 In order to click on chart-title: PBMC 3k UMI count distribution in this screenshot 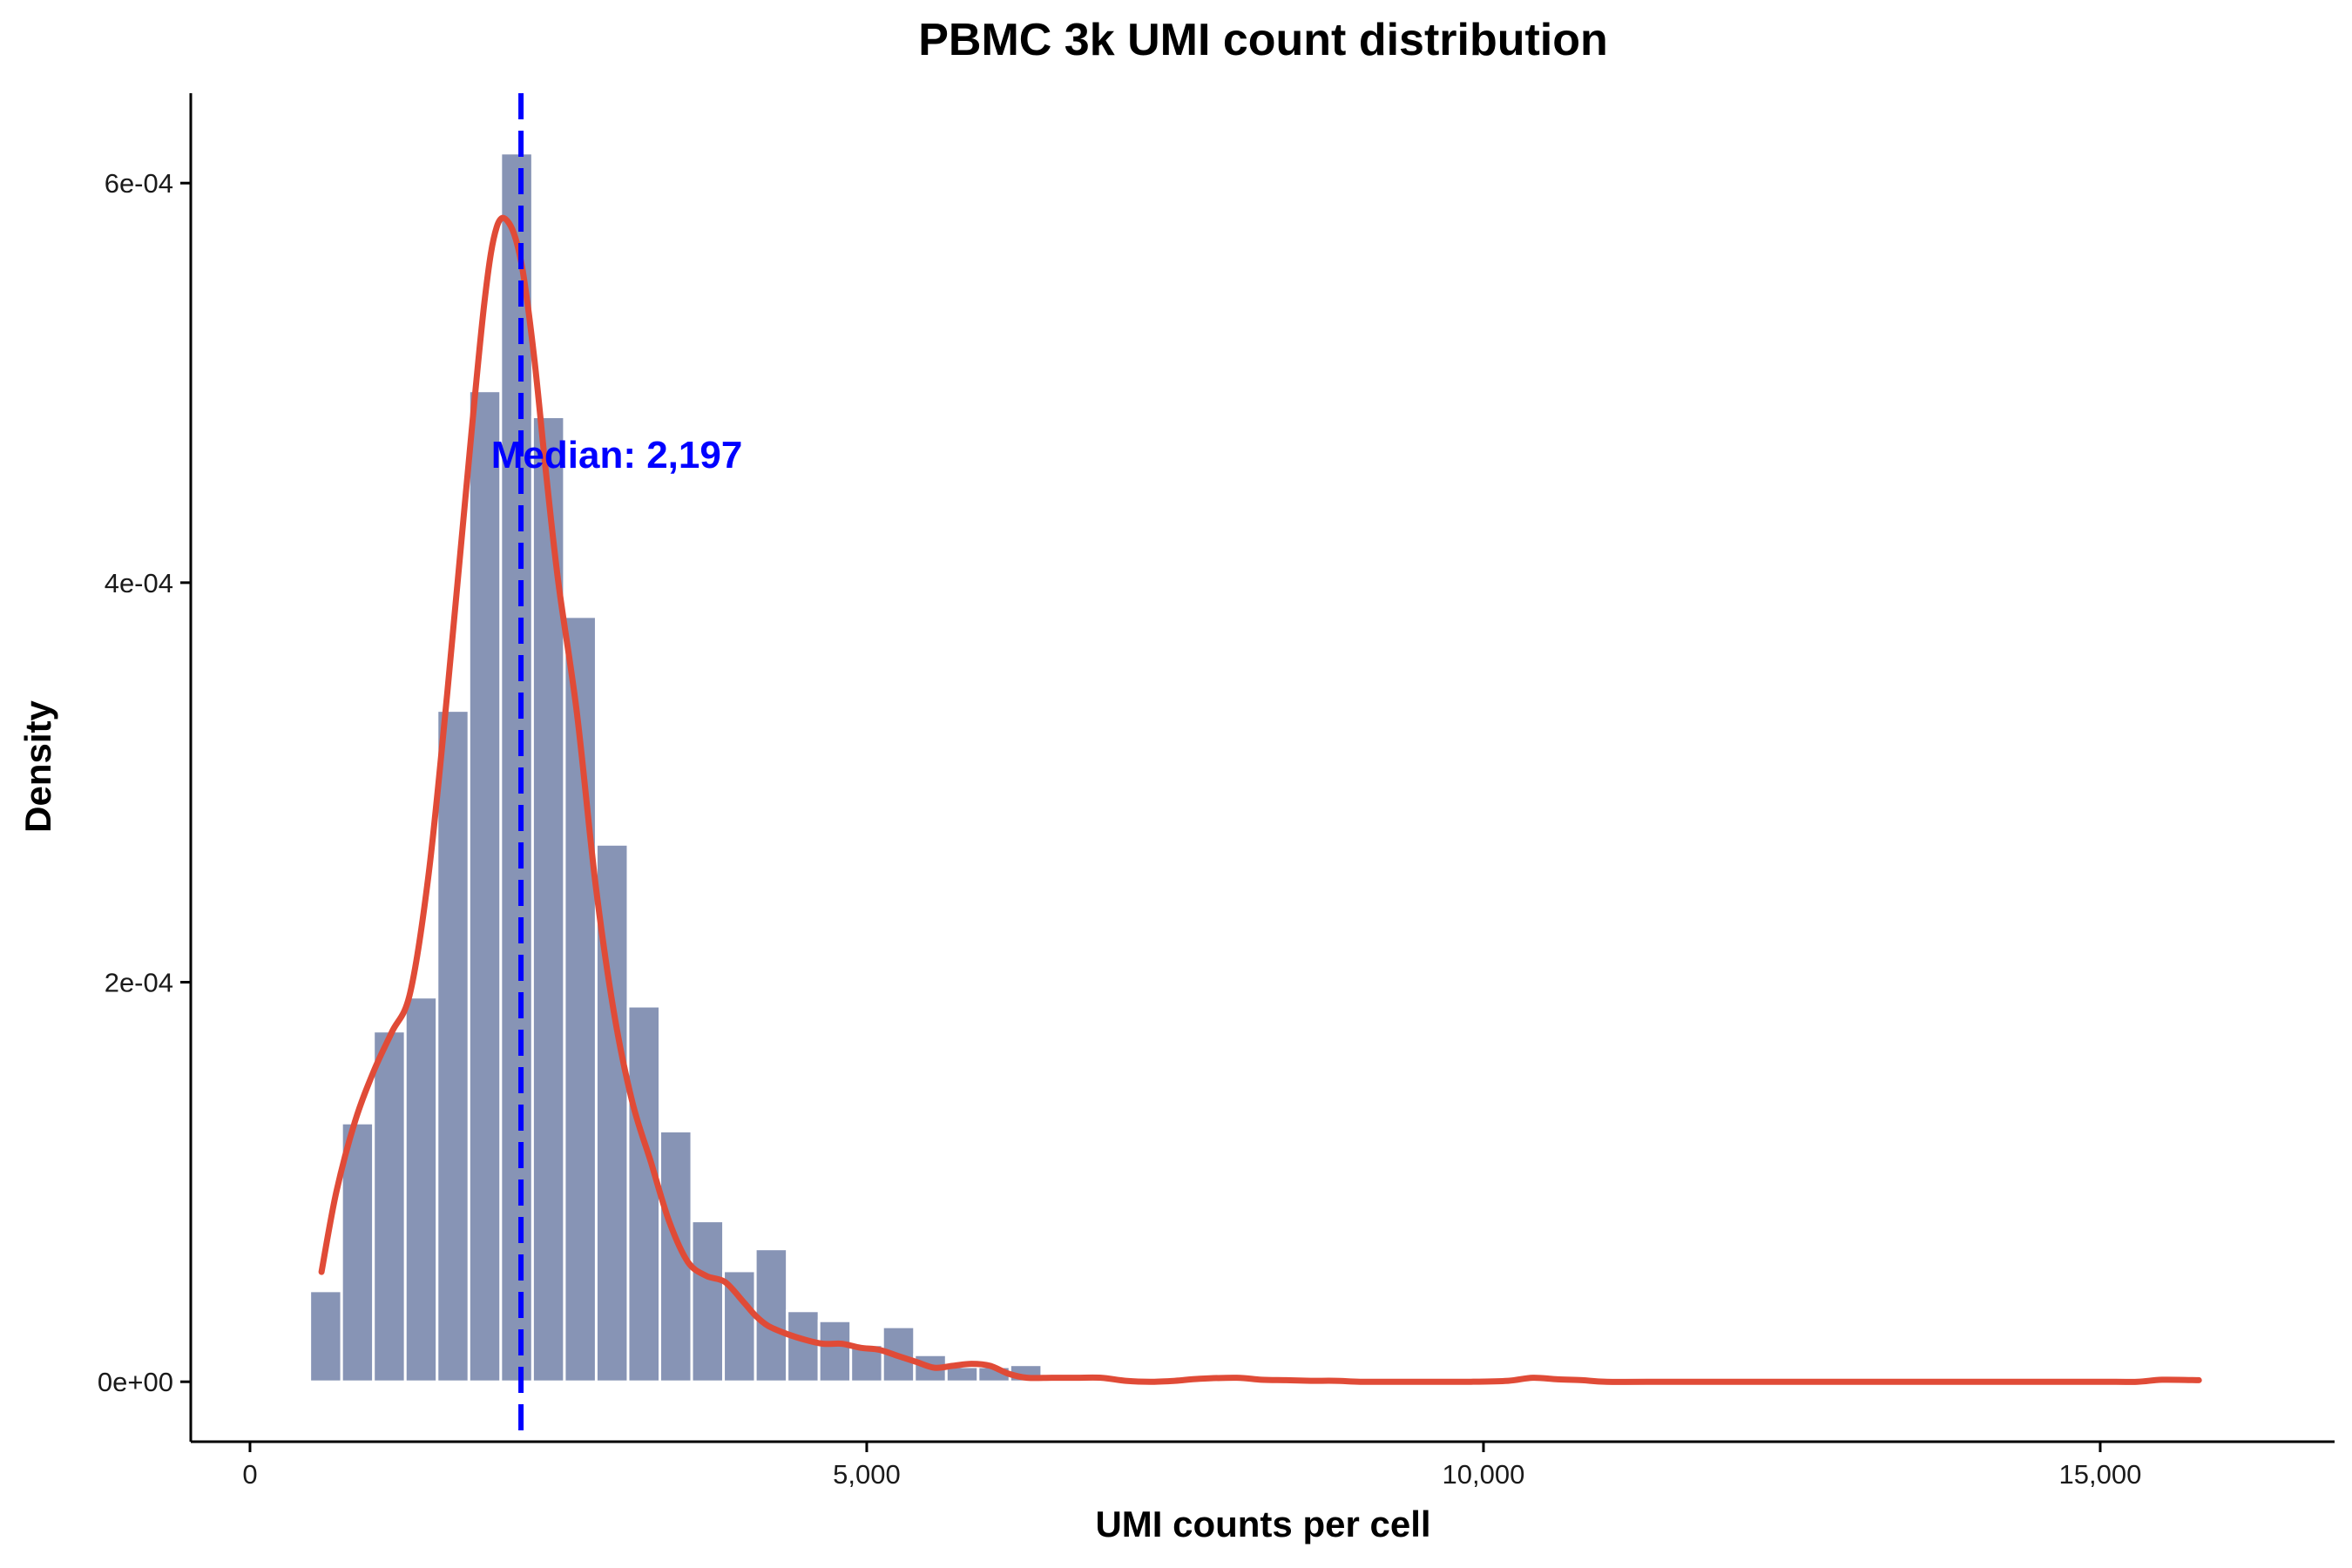, I will do `click(1263, 40)`.